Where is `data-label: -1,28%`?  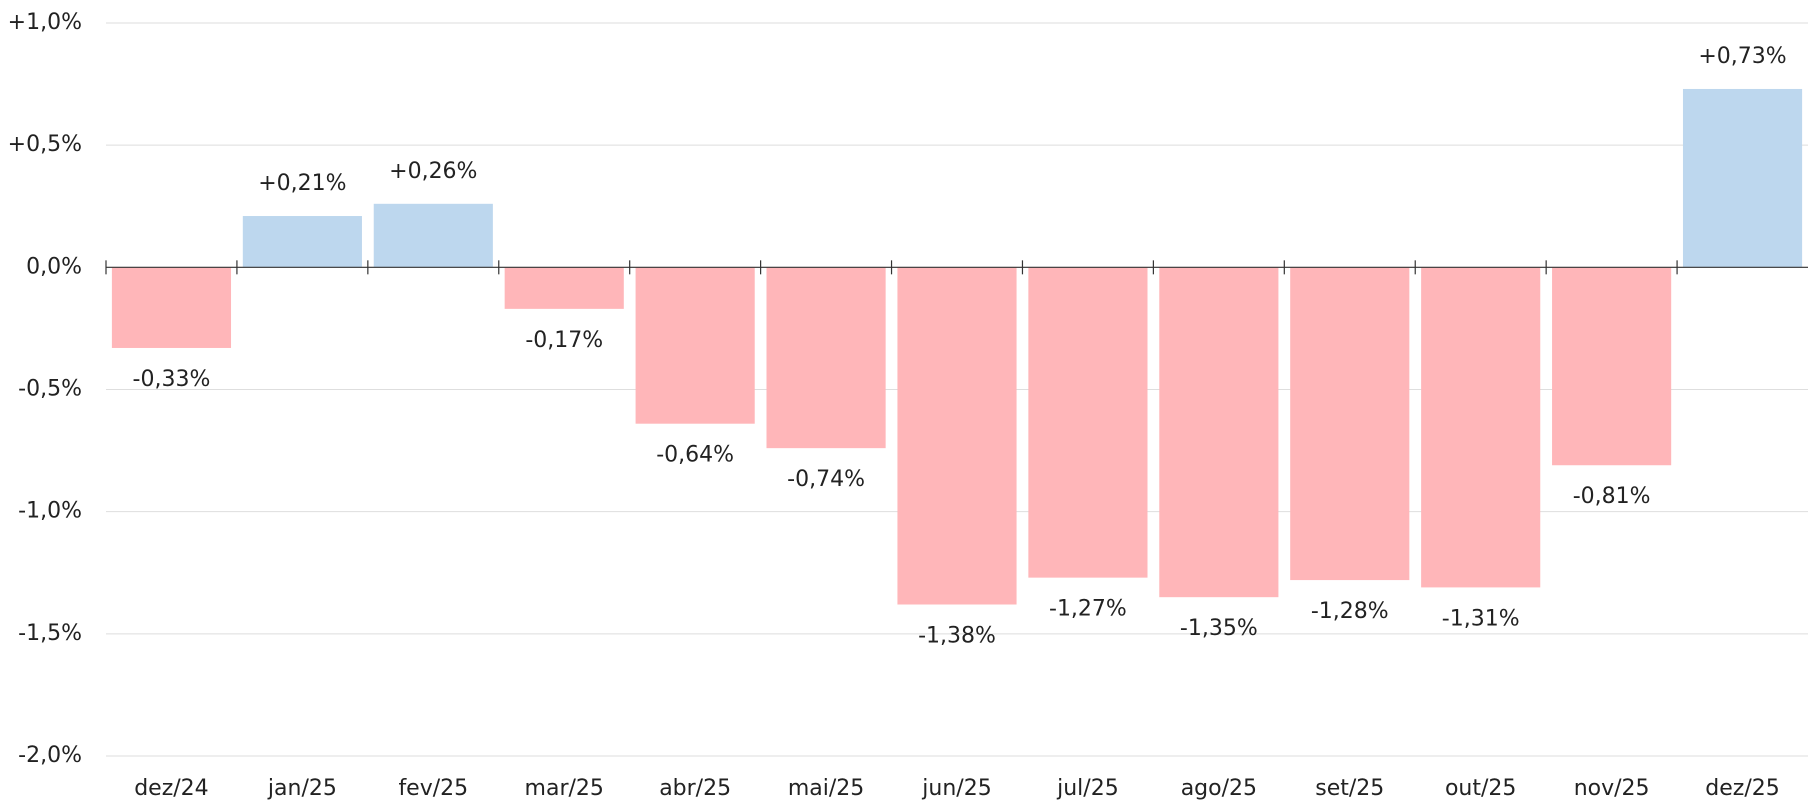
data-label: -1,28% is located at coordinates (1350, 611).